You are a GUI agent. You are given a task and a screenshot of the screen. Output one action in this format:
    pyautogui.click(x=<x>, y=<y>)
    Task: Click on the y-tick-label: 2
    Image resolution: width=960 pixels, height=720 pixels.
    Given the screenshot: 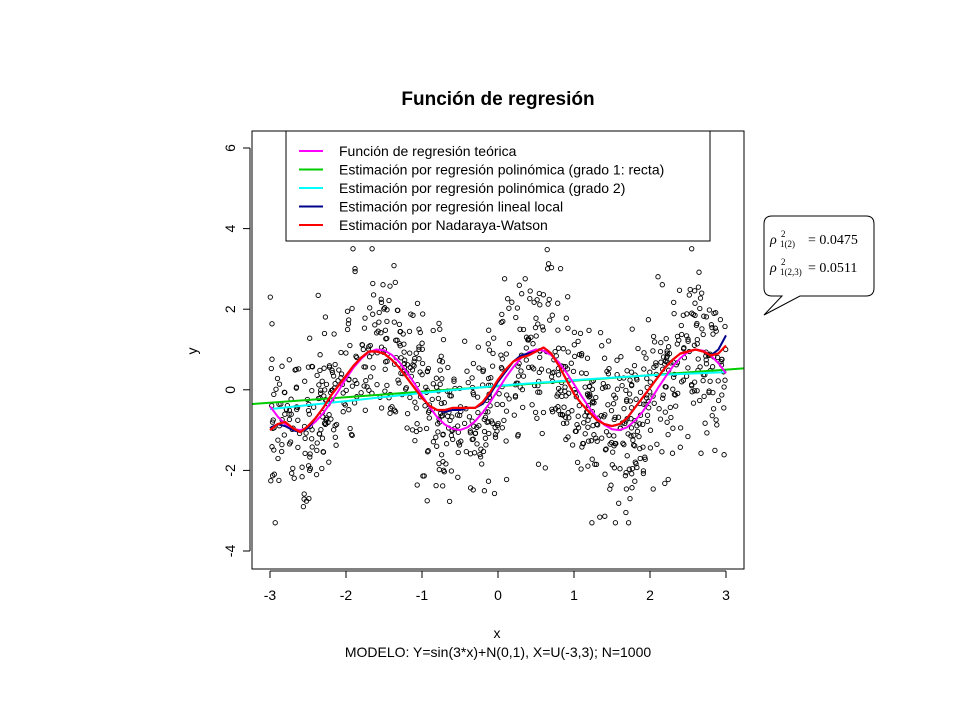 What is the action you would take?
    pyautogui.click(x=230, y=309)
    